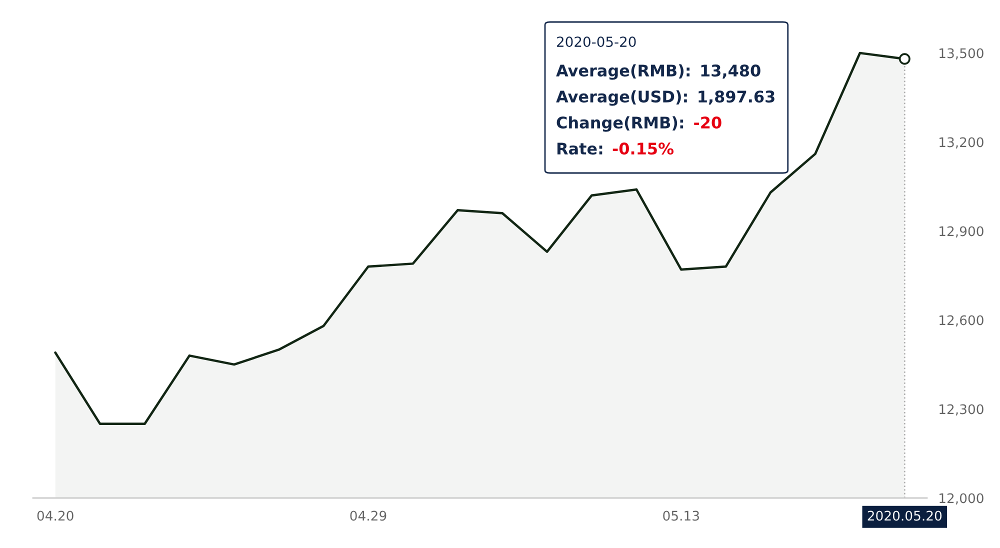 The width and height of the screenshot is (1000, 548). What do you see at coordinates (55, 515) in the screenshot?
I see `x-tick-label: 04.20` at bounding box center [55, 515].